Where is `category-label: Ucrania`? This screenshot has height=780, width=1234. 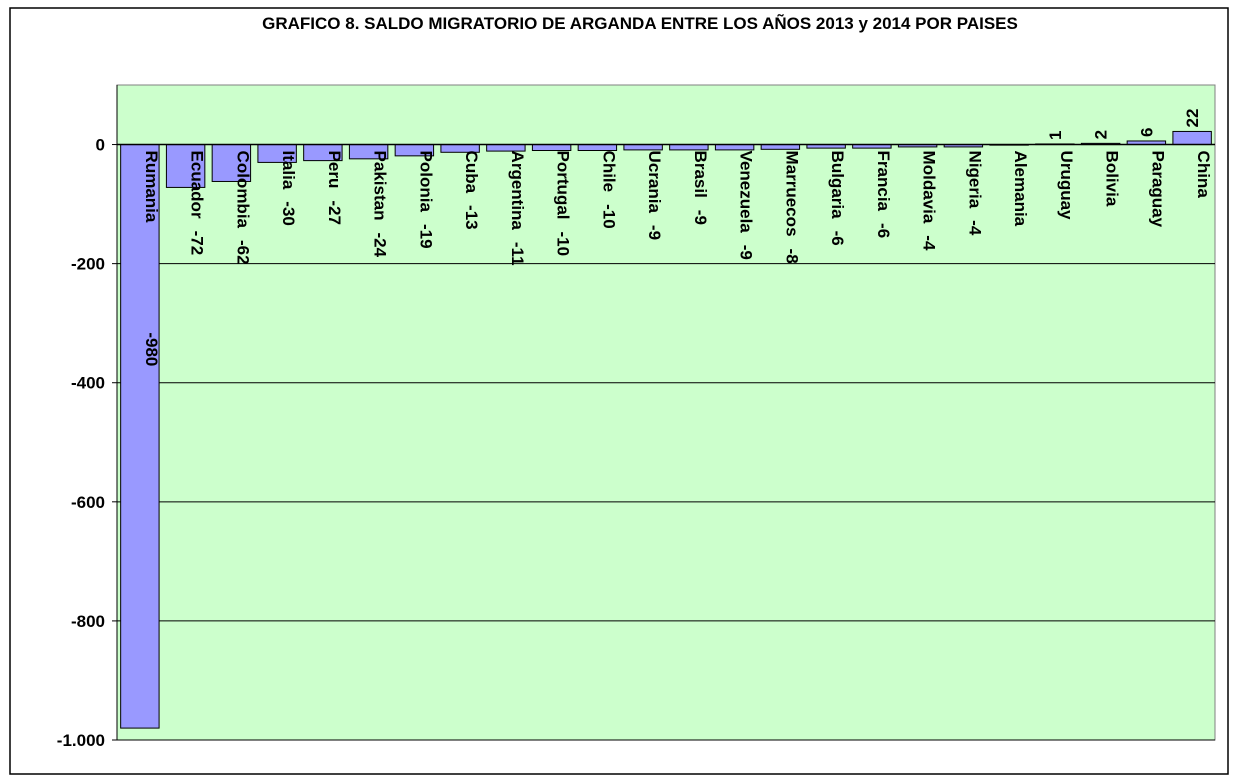
category-label: Ucrania is located at coordinates (654, 182).